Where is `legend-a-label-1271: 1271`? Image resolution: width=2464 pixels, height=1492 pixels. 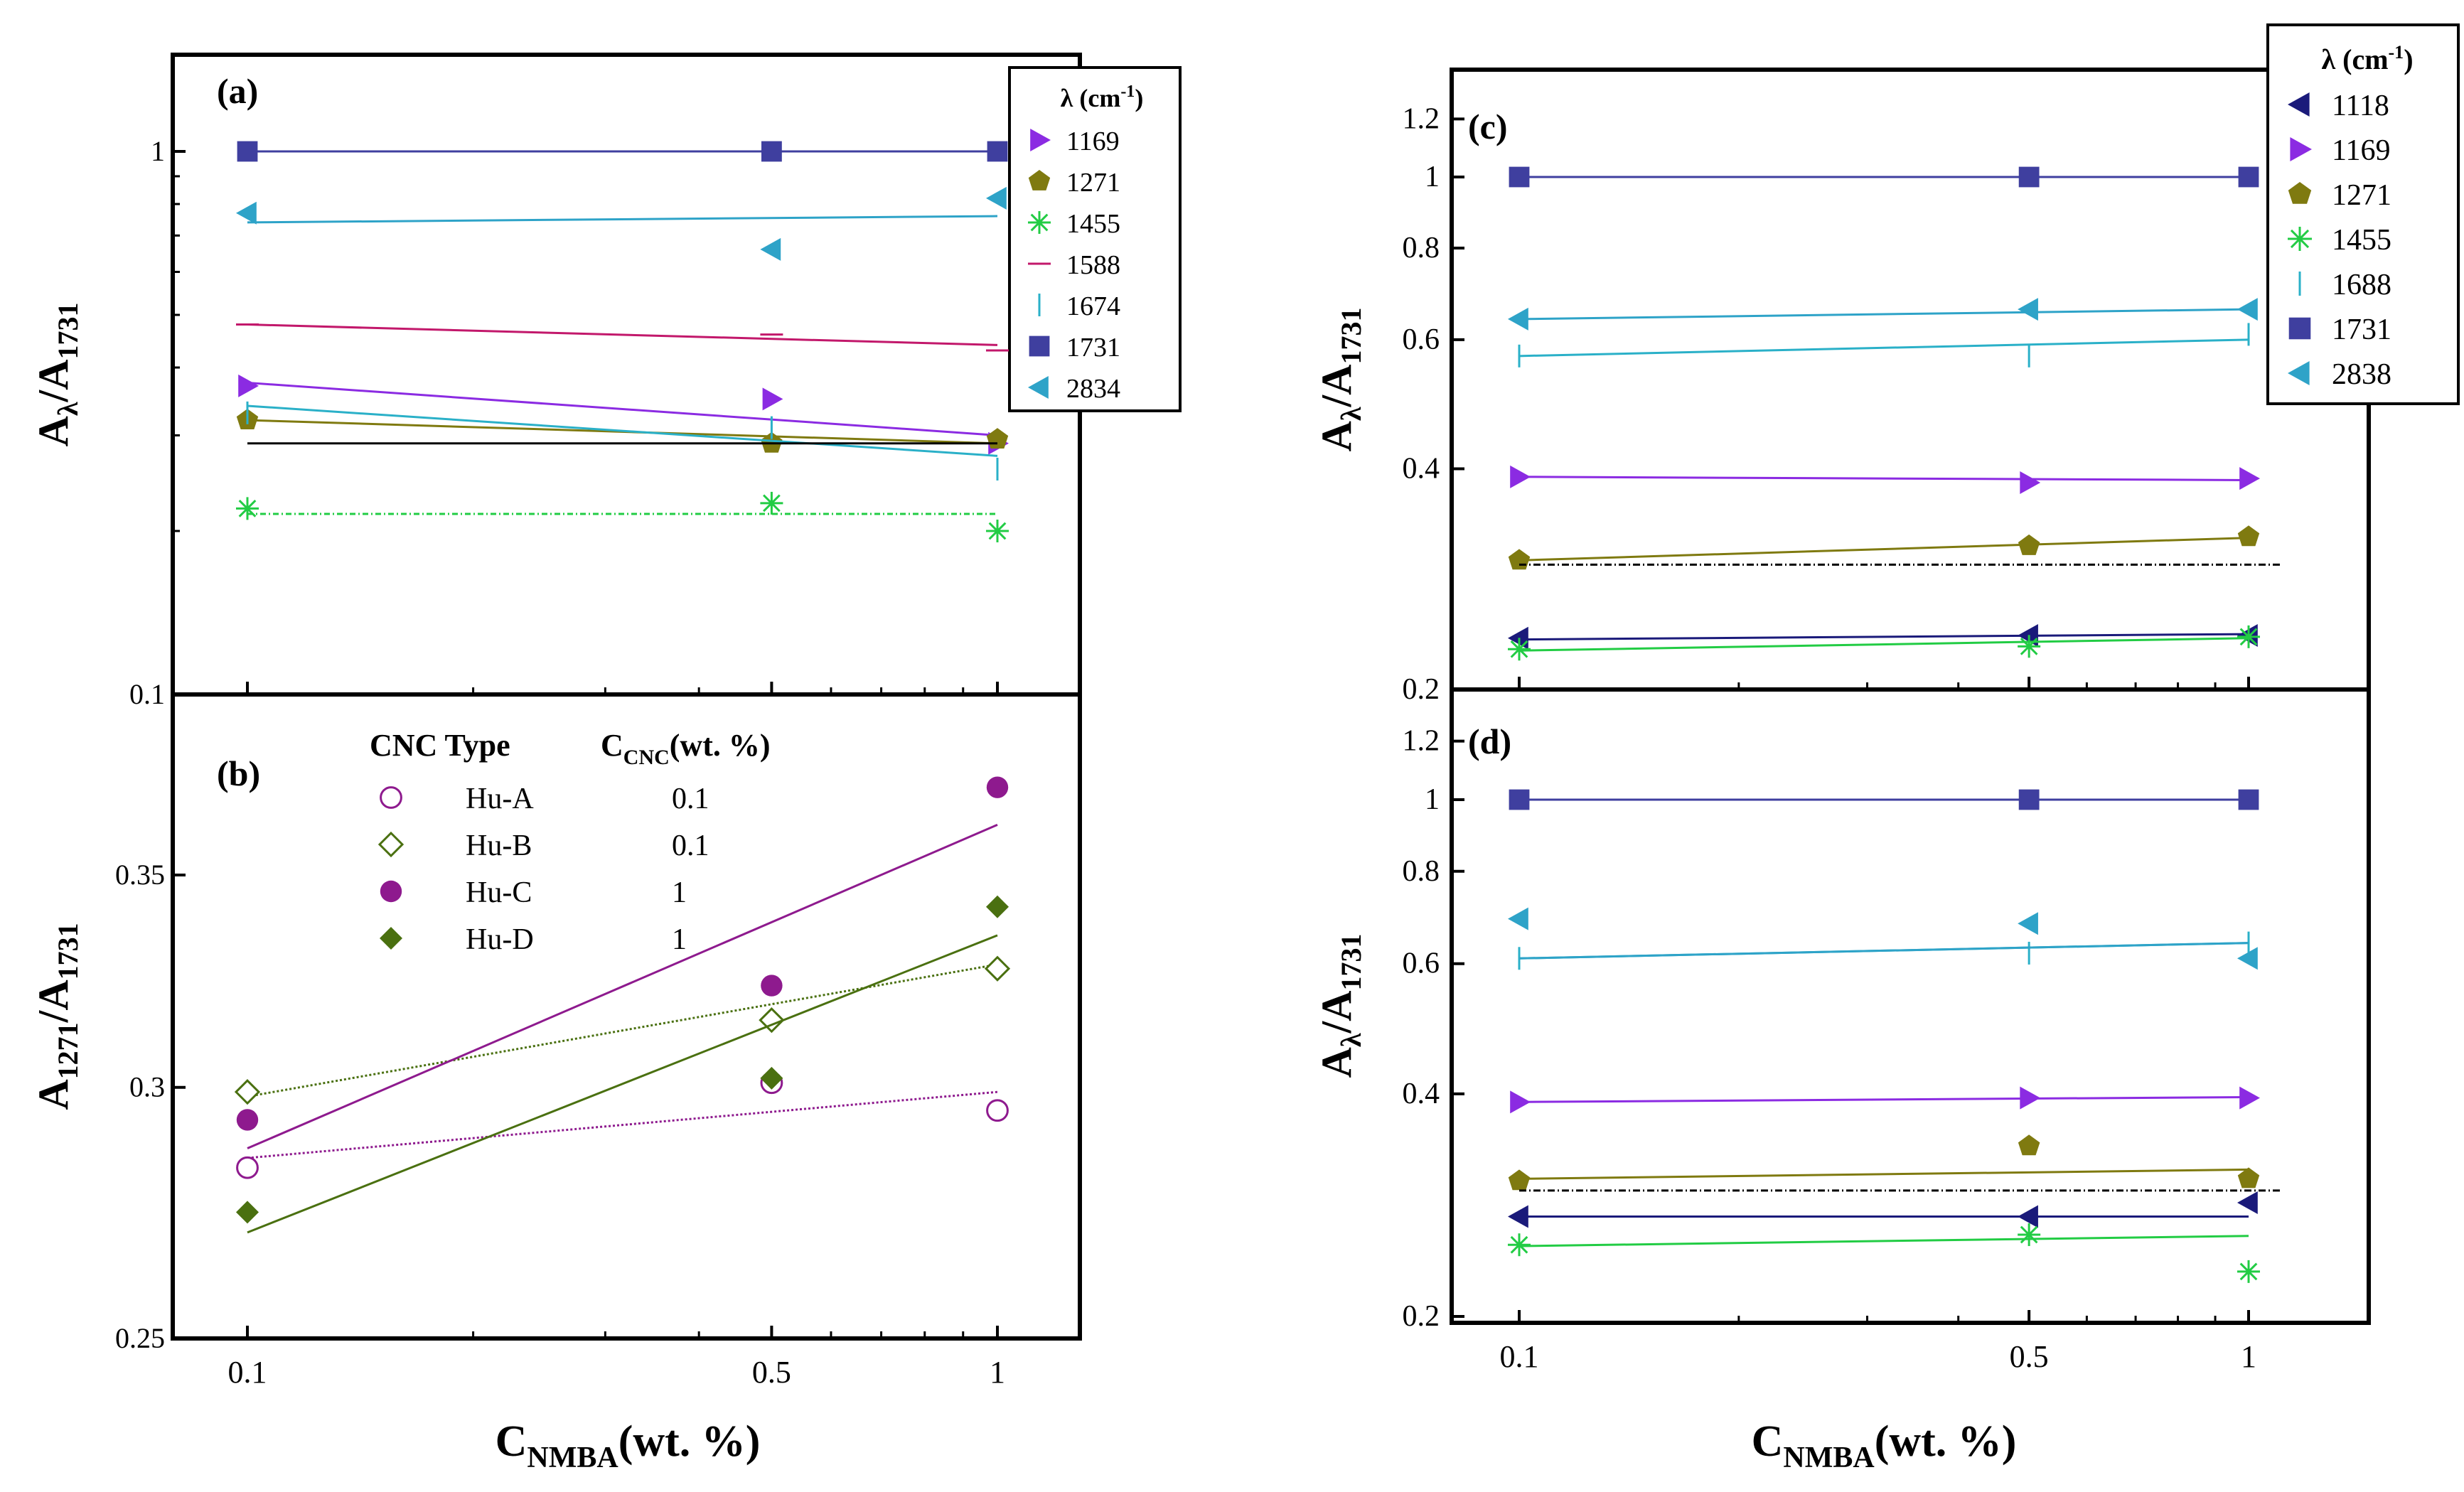
legend-a-label-1271: 1271 is located at coordinates (1093, 183).